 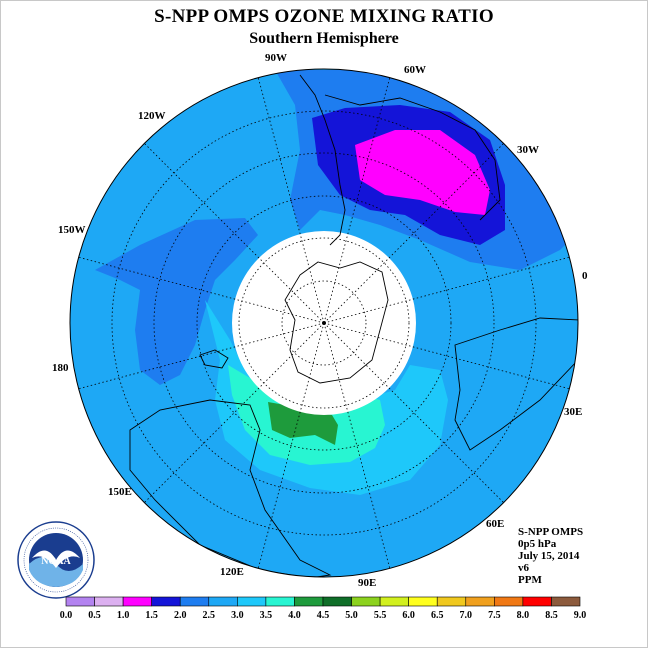 What do you see at coordinates (367, 583) in the screenshot?
I see `lon-label-90e: 90E` at bounding box center [367, 583].